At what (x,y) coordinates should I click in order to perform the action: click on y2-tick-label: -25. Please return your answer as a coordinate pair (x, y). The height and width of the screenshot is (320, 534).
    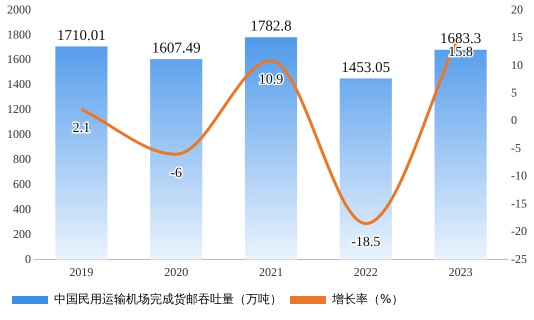
    Looking at the image, I should click on (519, 259).